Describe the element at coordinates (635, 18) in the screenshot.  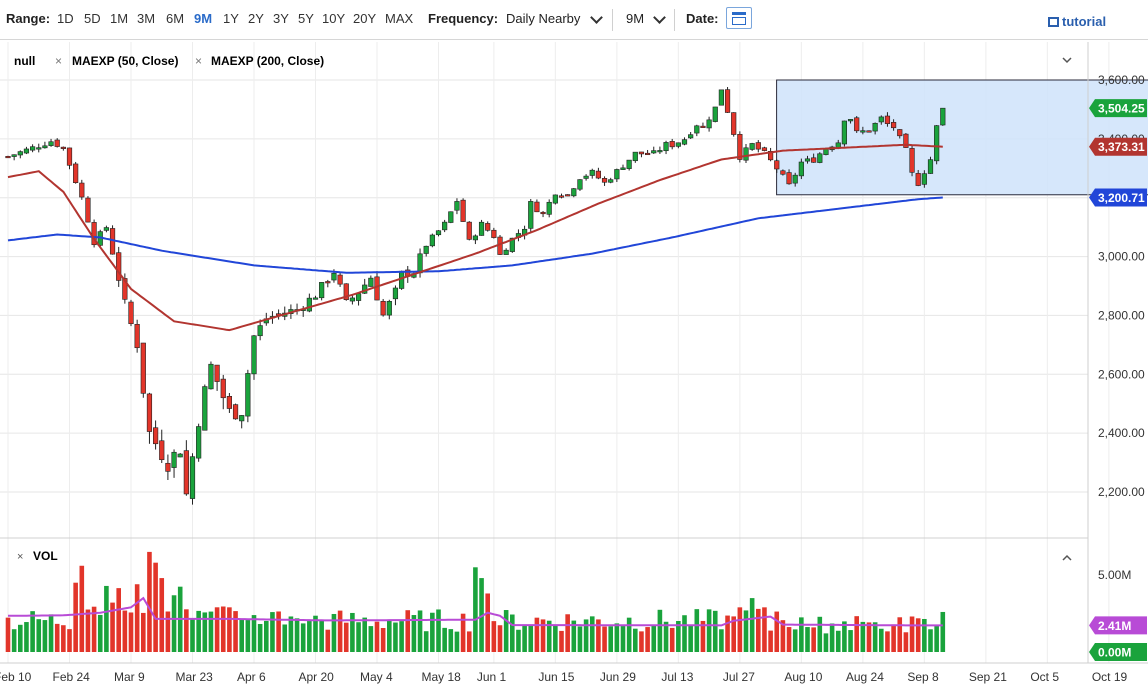
I see `period-select: 9M` at that location.